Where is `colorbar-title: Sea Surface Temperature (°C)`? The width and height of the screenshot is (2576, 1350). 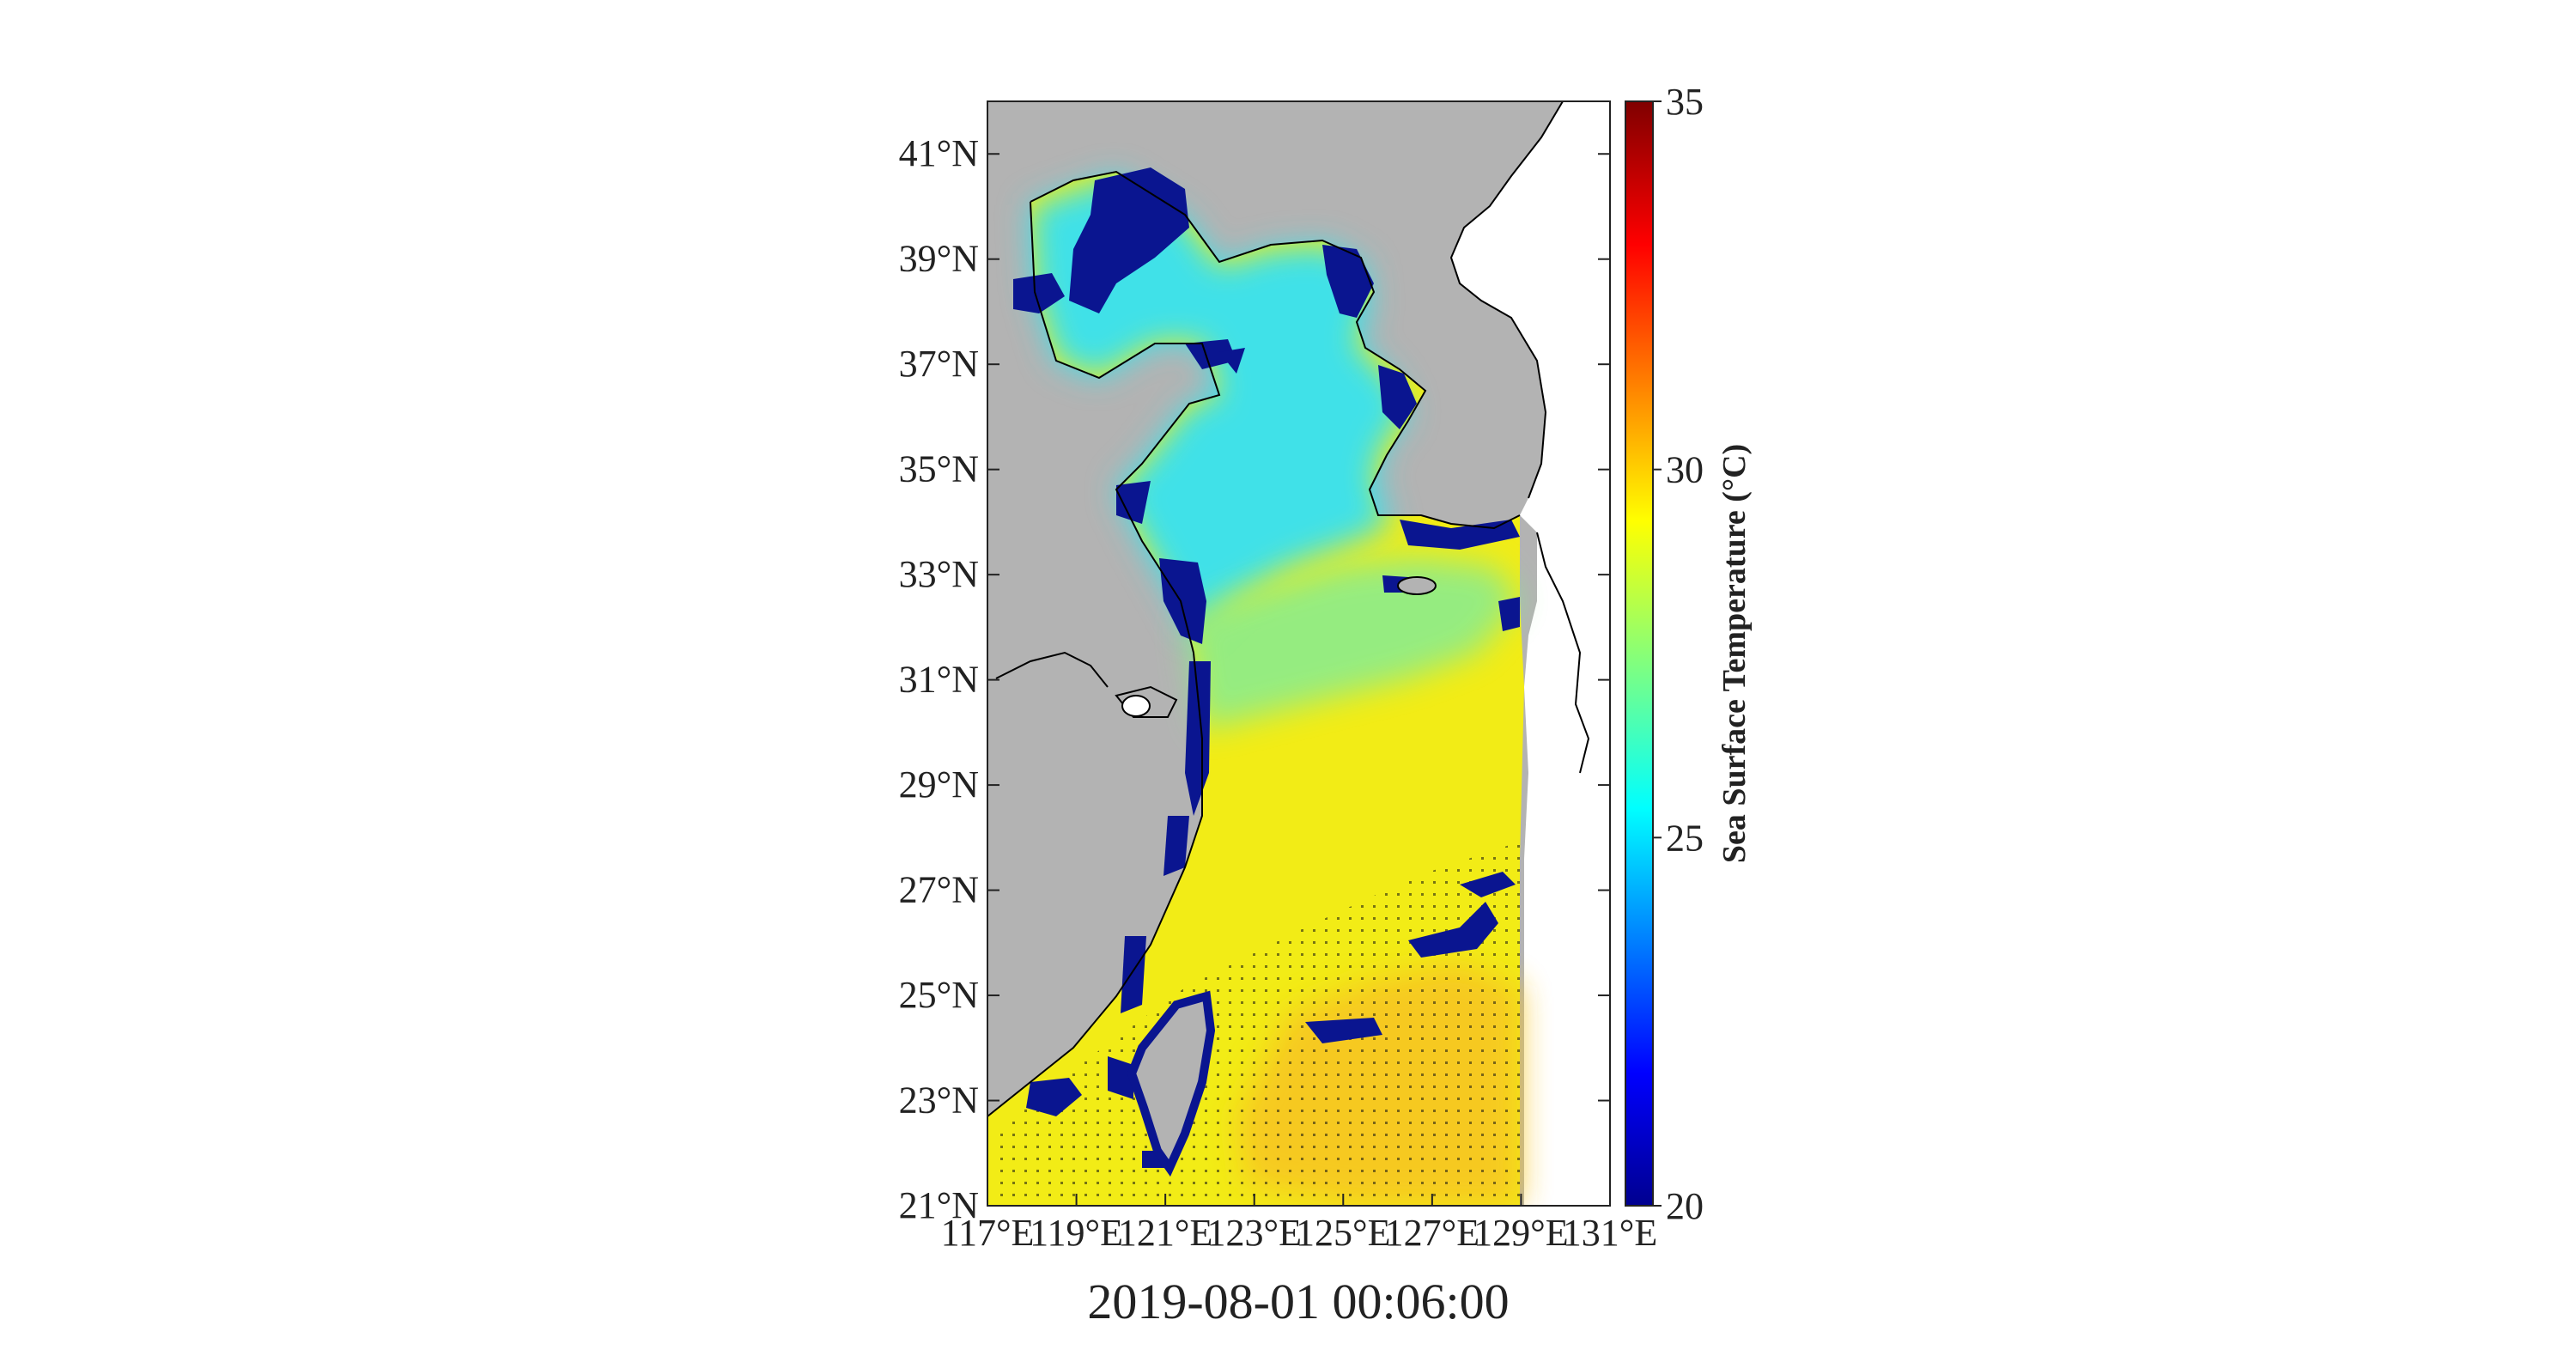 colorbar-title: Sea Surface Temperature (°C) is located at coordinates (1734, 653).